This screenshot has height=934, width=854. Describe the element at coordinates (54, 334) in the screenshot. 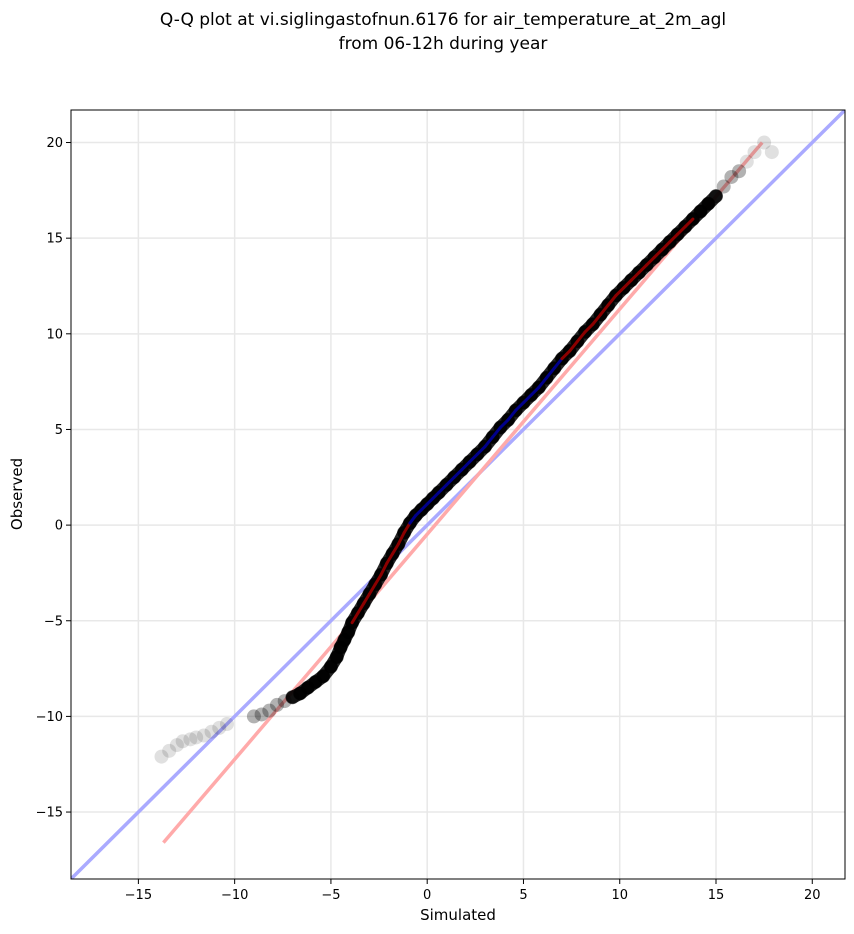

I see `y-tick-label-5: 10` at that location.